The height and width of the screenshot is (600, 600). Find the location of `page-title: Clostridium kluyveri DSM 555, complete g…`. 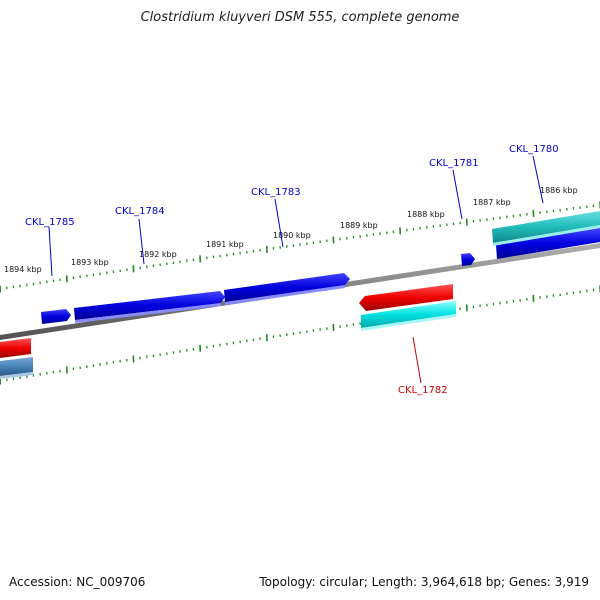

page-title: Clostridium kluyveri DSM 555, complete g… is located at coordinates (300, 17).